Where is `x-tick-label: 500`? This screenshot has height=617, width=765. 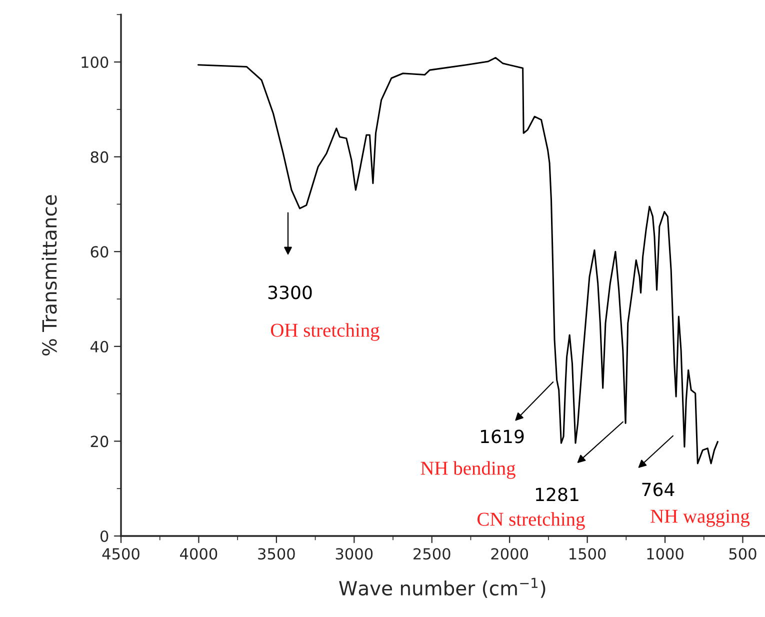 x-tick-label: 500 is located at coordinates (742, 554).